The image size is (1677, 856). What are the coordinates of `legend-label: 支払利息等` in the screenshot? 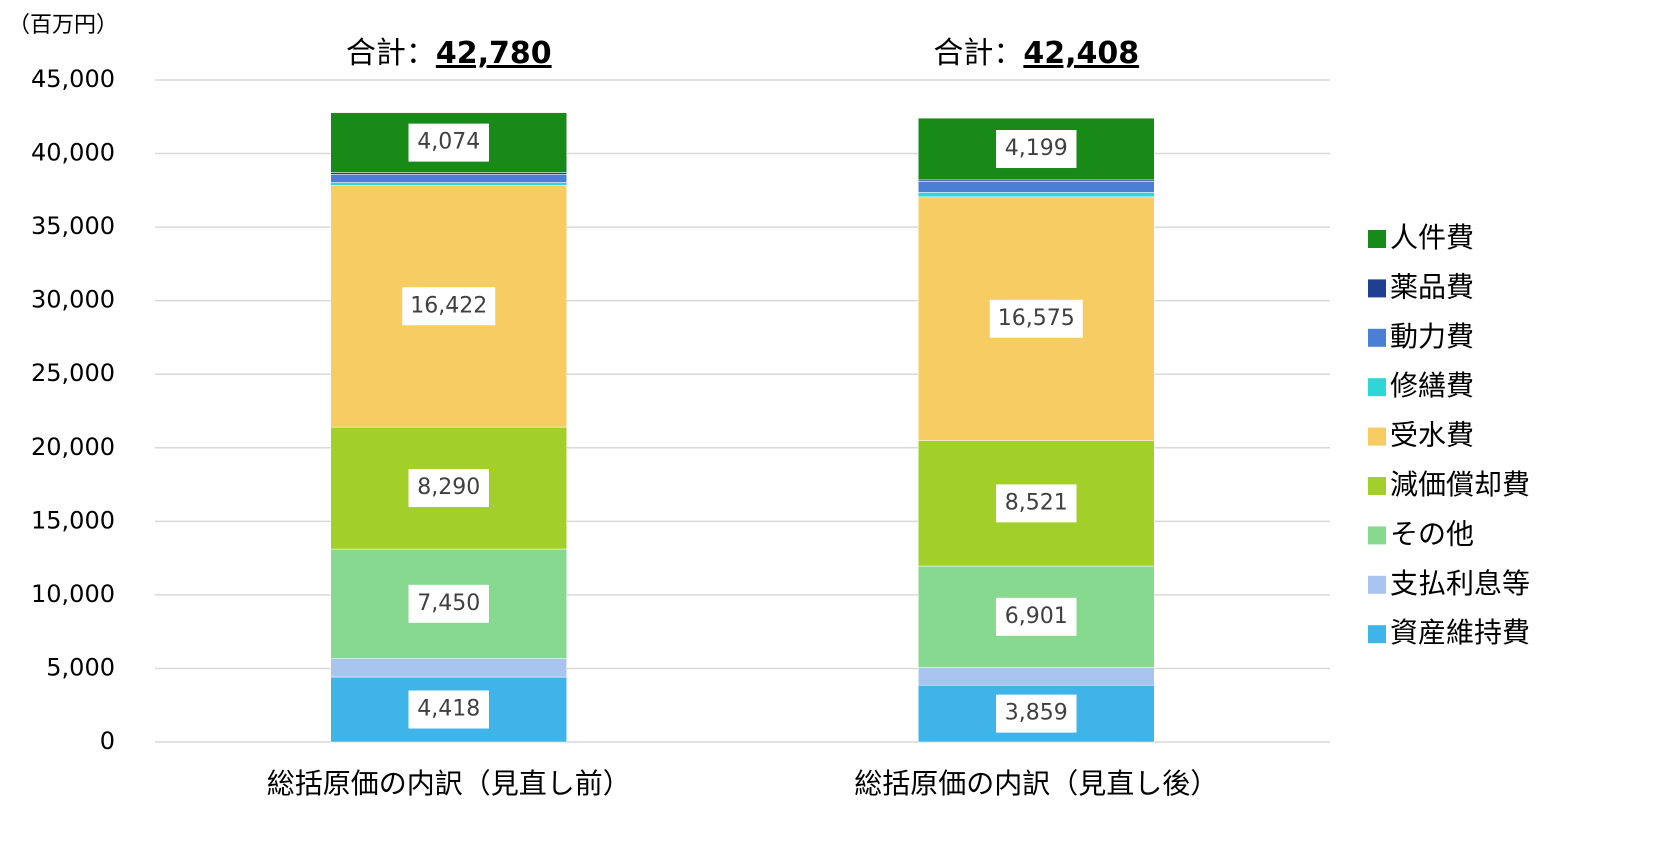 It's located at (1460, 583).